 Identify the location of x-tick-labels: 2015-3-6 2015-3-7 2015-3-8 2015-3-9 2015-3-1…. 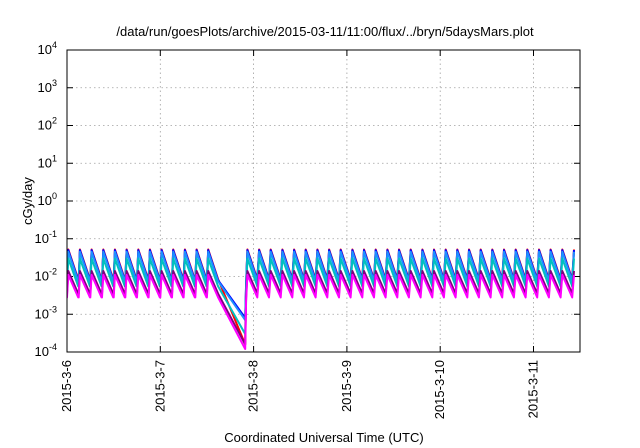
(300, 389).